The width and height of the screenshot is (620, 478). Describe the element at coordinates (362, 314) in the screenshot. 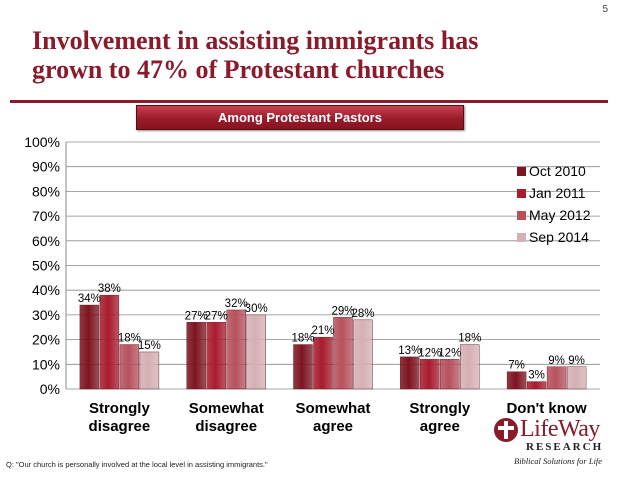

I see `data-label: 28%` at that location.